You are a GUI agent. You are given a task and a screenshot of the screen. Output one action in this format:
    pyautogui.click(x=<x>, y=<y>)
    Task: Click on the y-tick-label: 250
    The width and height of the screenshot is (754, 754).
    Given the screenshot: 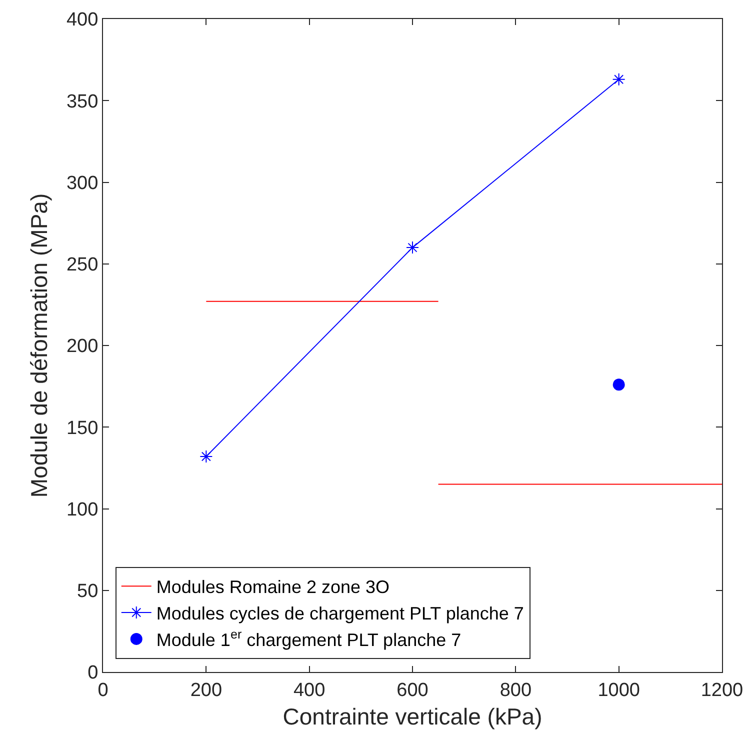 What is the action you would take?
    pyautogui.click(x=82, y=265)
    